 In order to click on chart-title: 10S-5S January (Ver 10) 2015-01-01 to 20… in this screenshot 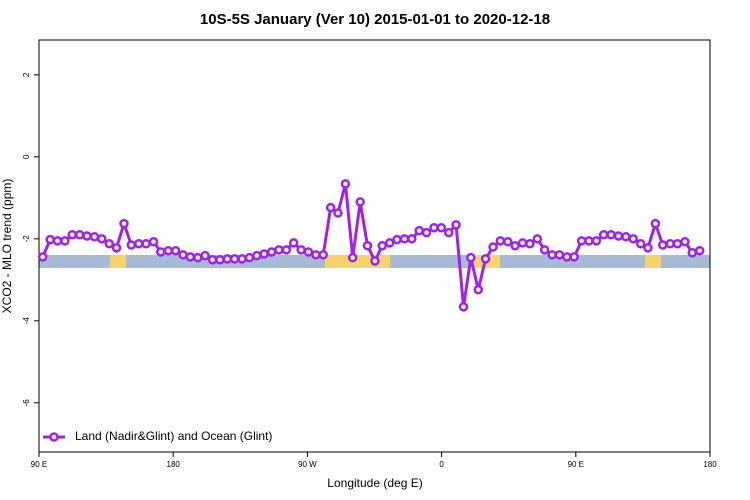, I will do `click(375, 19)`.